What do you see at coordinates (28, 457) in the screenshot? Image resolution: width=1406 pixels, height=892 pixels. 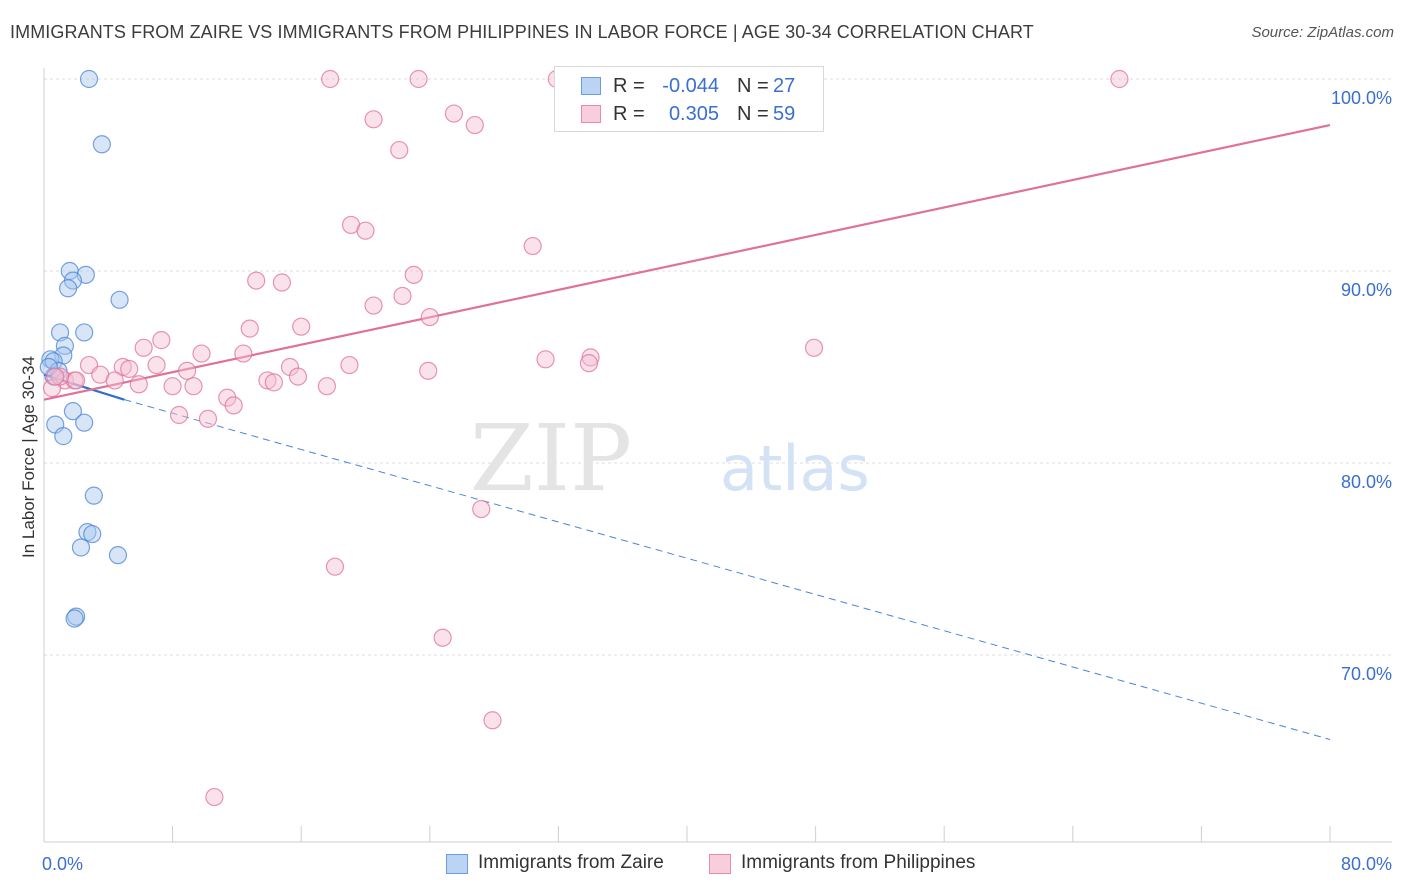 I see `y-axis-label: In Labor Force | Age 30-34` at bounding box center [28, 457].